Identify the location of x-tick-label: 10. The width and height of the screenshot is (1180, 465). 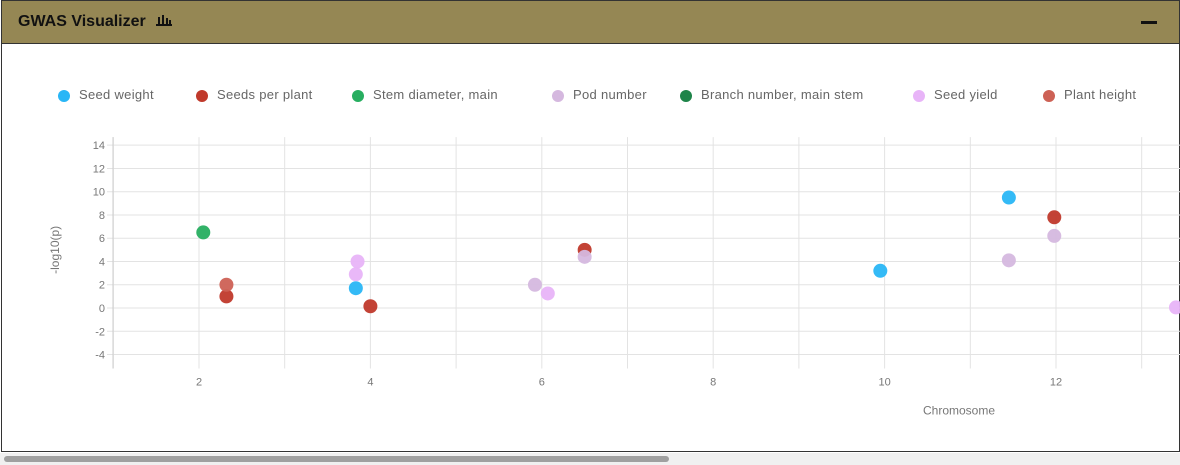
(884, 383).